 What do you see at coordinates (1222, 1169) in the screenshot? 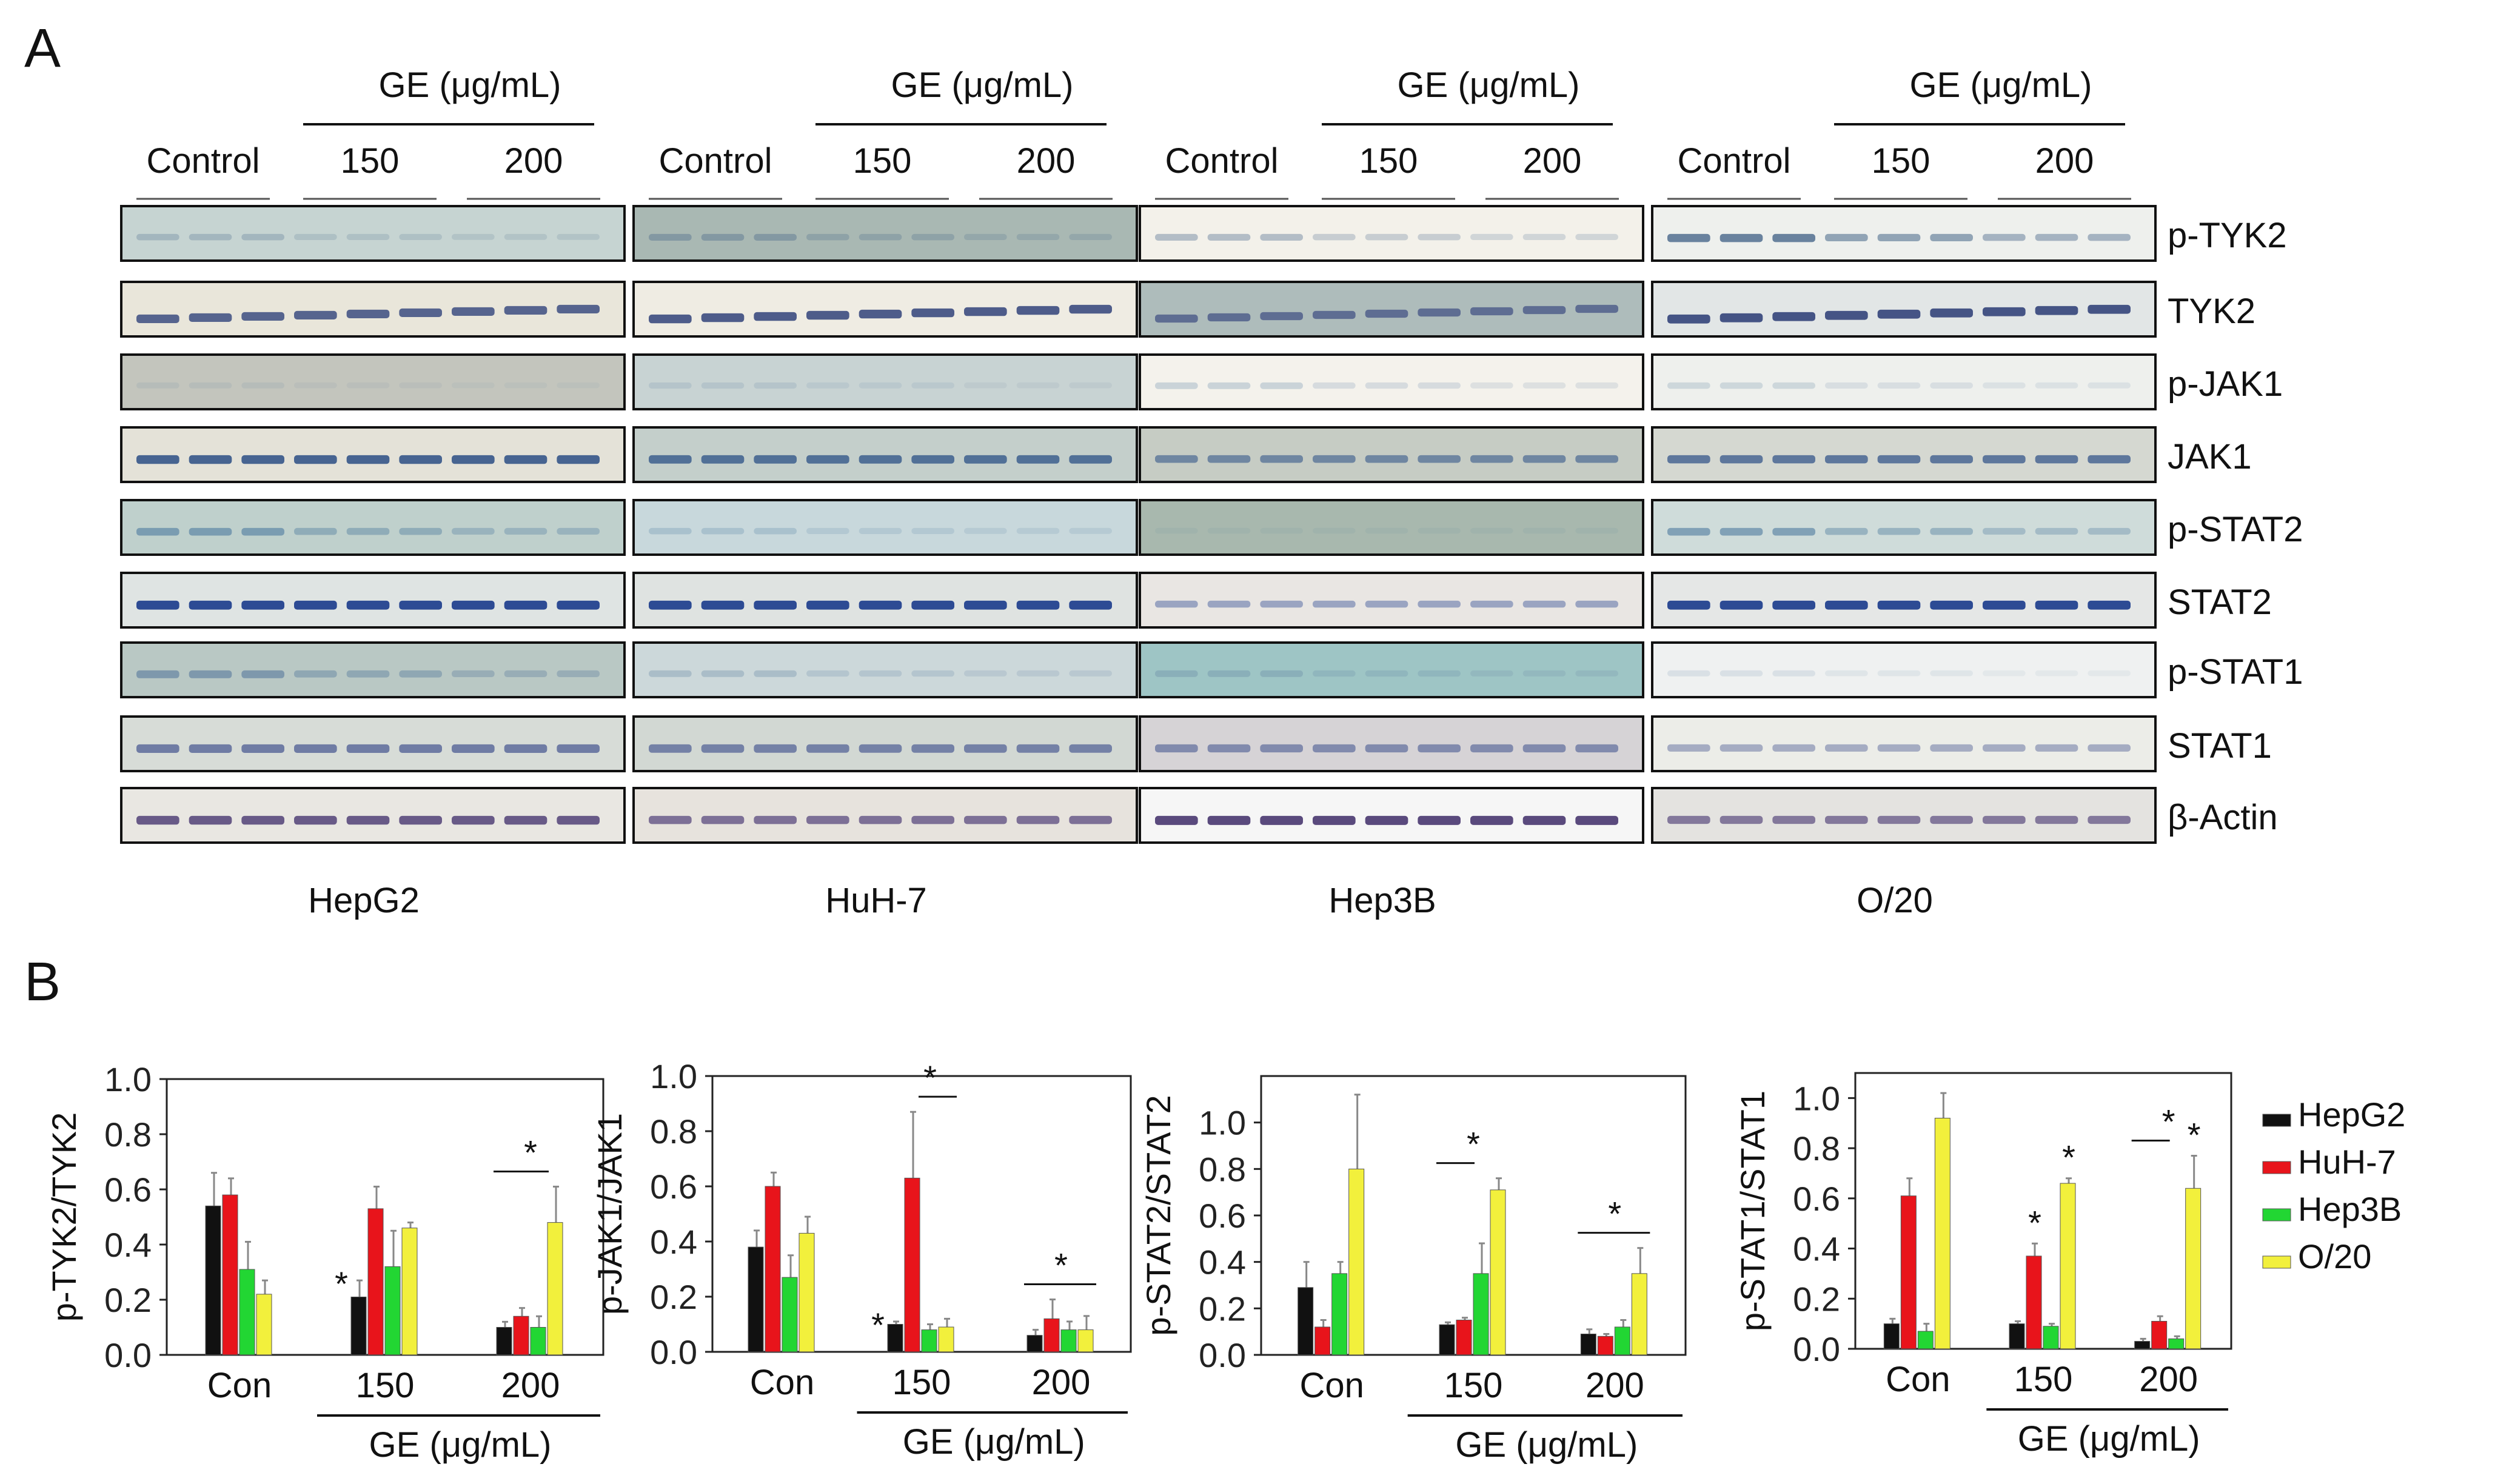
I see `y-tick-label: 0.8` at bounding box center [1222, 1169].